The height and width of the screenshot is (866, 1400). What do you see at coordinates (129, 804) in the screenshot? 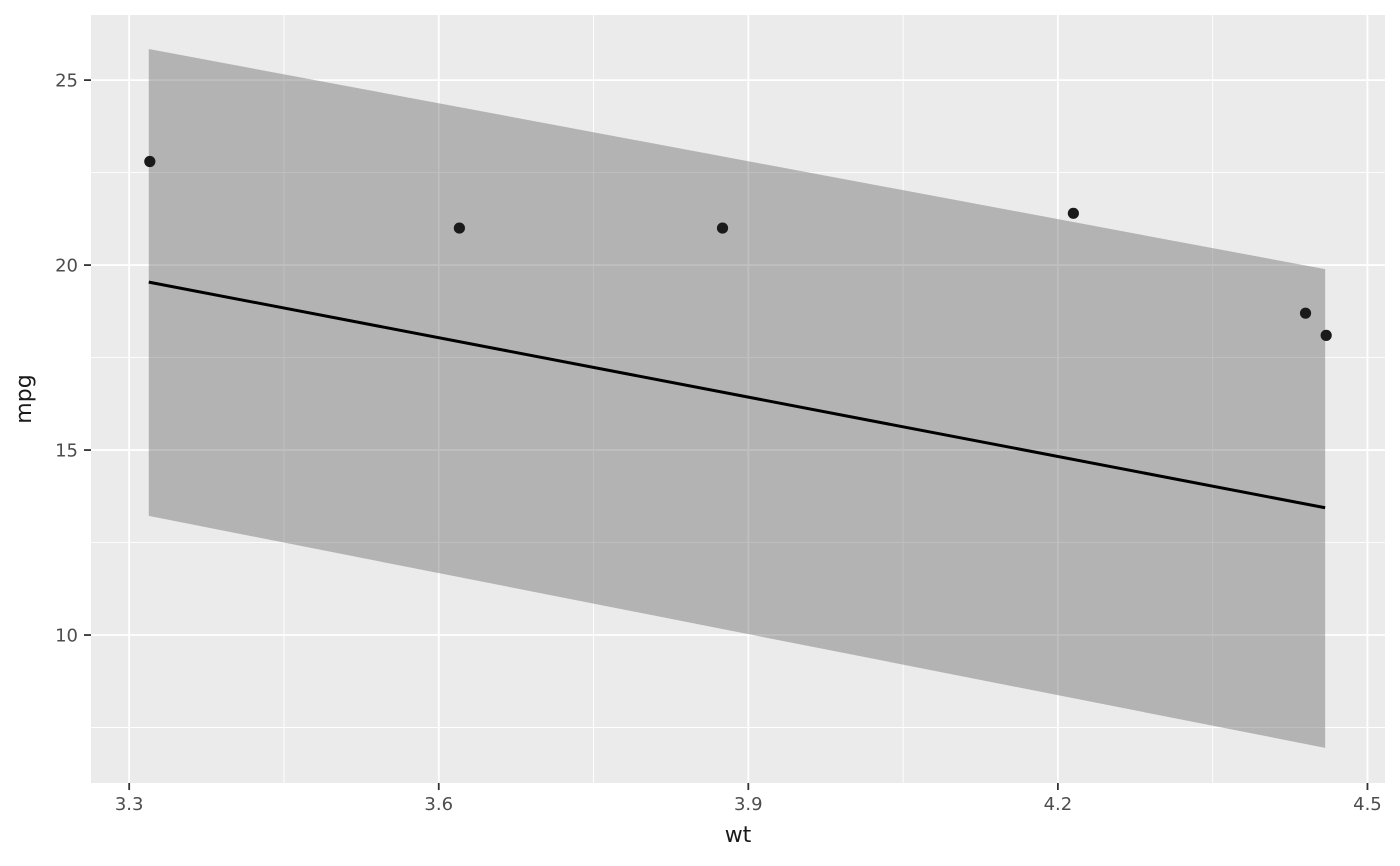
I see `x-tick-label: 3.3` at bounding box center [129, 804].